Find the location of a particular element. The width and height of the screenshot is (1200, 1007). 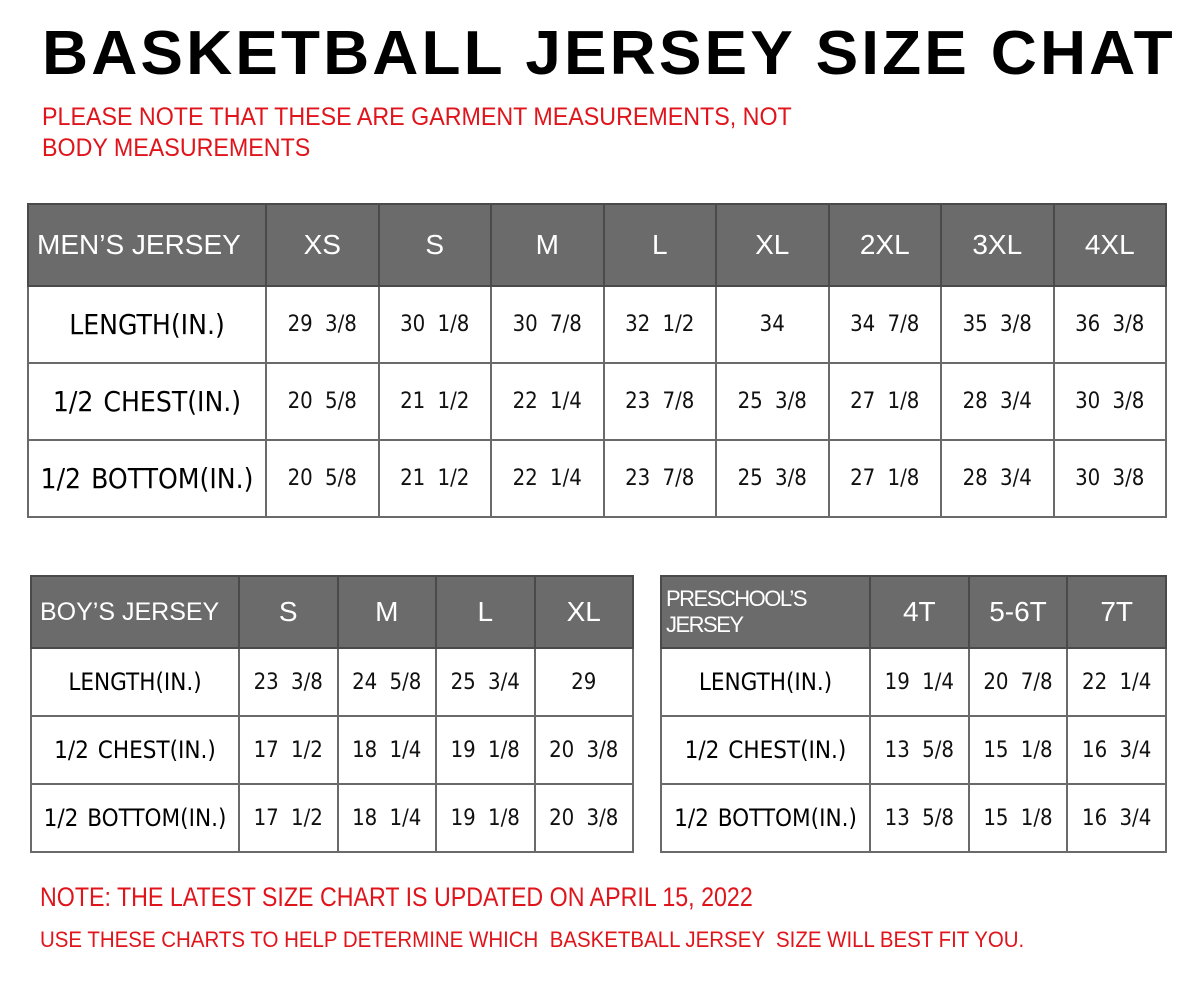

measurement-cell: 29 is located at coordinates (583, 682).